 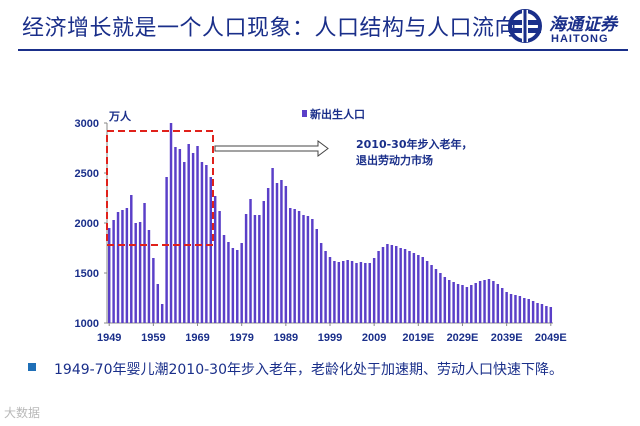 What do you see at coordinates (387, 283) in the screenshot?
I see `bar-2012` at bounding box center [387, 283].